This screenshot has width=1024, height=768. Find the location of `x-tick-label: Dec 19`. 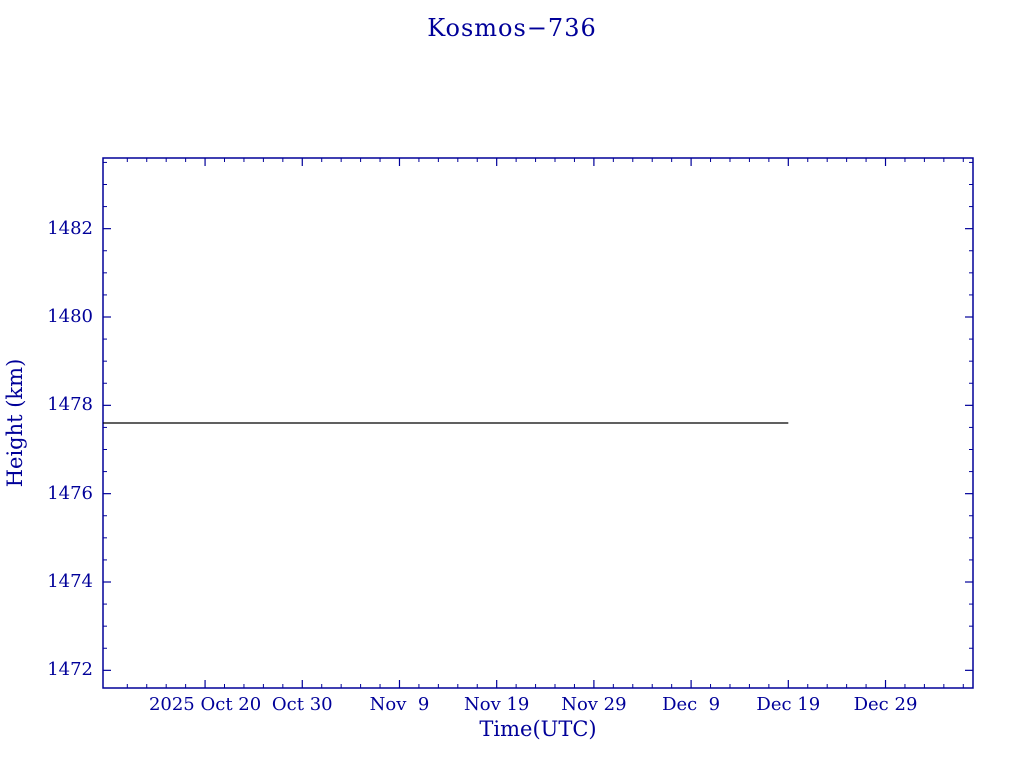

x-tick-label: Dec 19 is located at coordinates (788, 704).